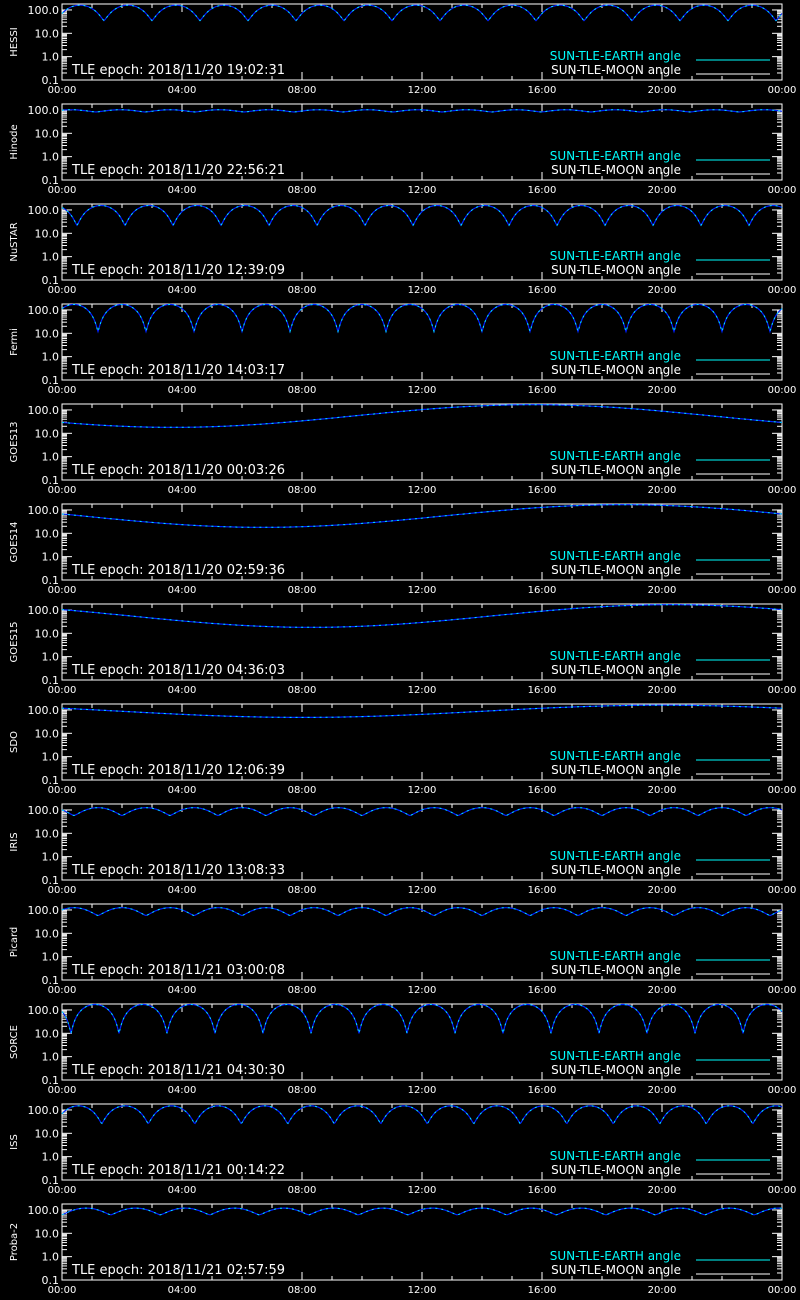 The width and height of the screenshot is (800, 1300). Describe the element at coordinates (14, 1242) in the screenshot. I see `satellite-label: Proba-2` at that location.